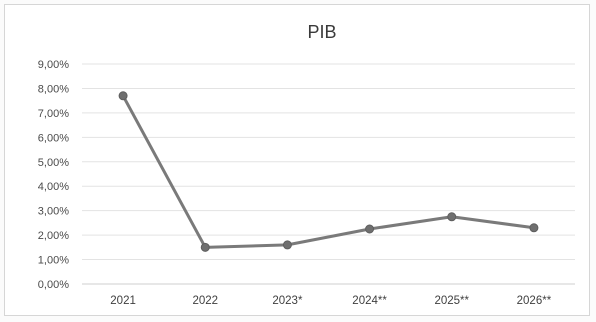 Image resolution: width=596 pixels, height=322 pixels. Describe the element at coordinates (205, 301) in the screenshot. I see `x-tick-label: 2022` at that location.